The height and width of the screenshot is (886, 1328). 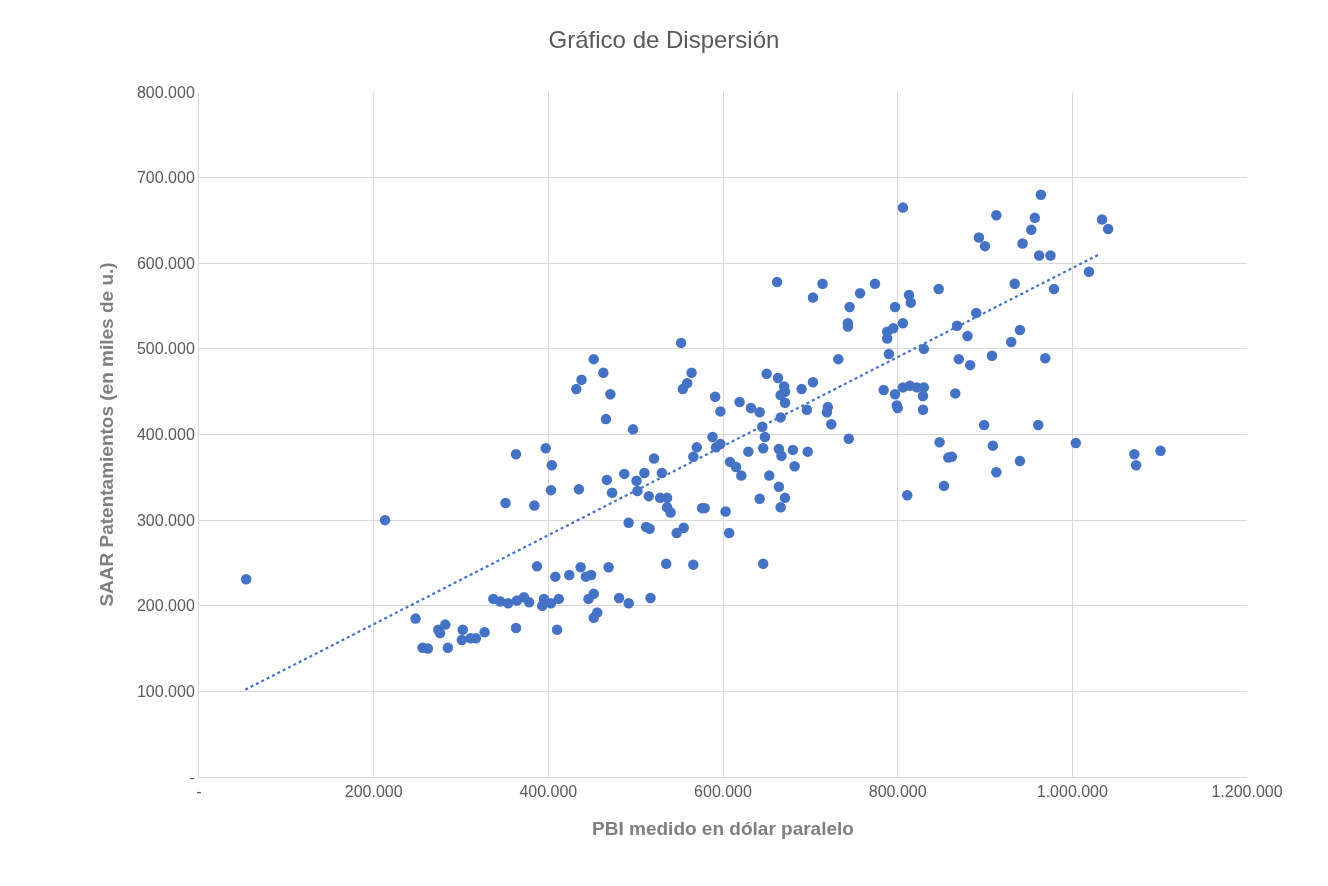 I want to click on x-tick-label: 200.000, so click(x=373, y=792).